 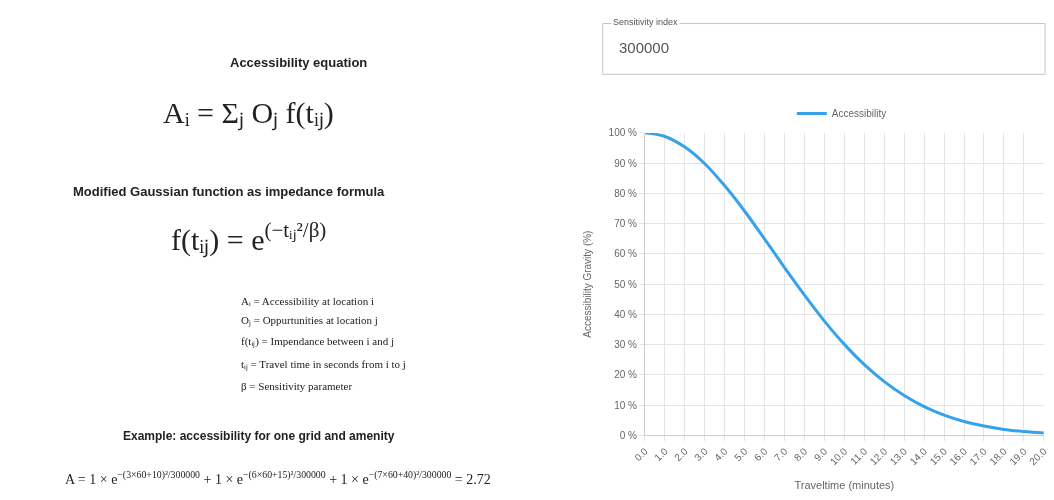 I want to click on y-tick-label: 70 %, so click(x=626, y=224).